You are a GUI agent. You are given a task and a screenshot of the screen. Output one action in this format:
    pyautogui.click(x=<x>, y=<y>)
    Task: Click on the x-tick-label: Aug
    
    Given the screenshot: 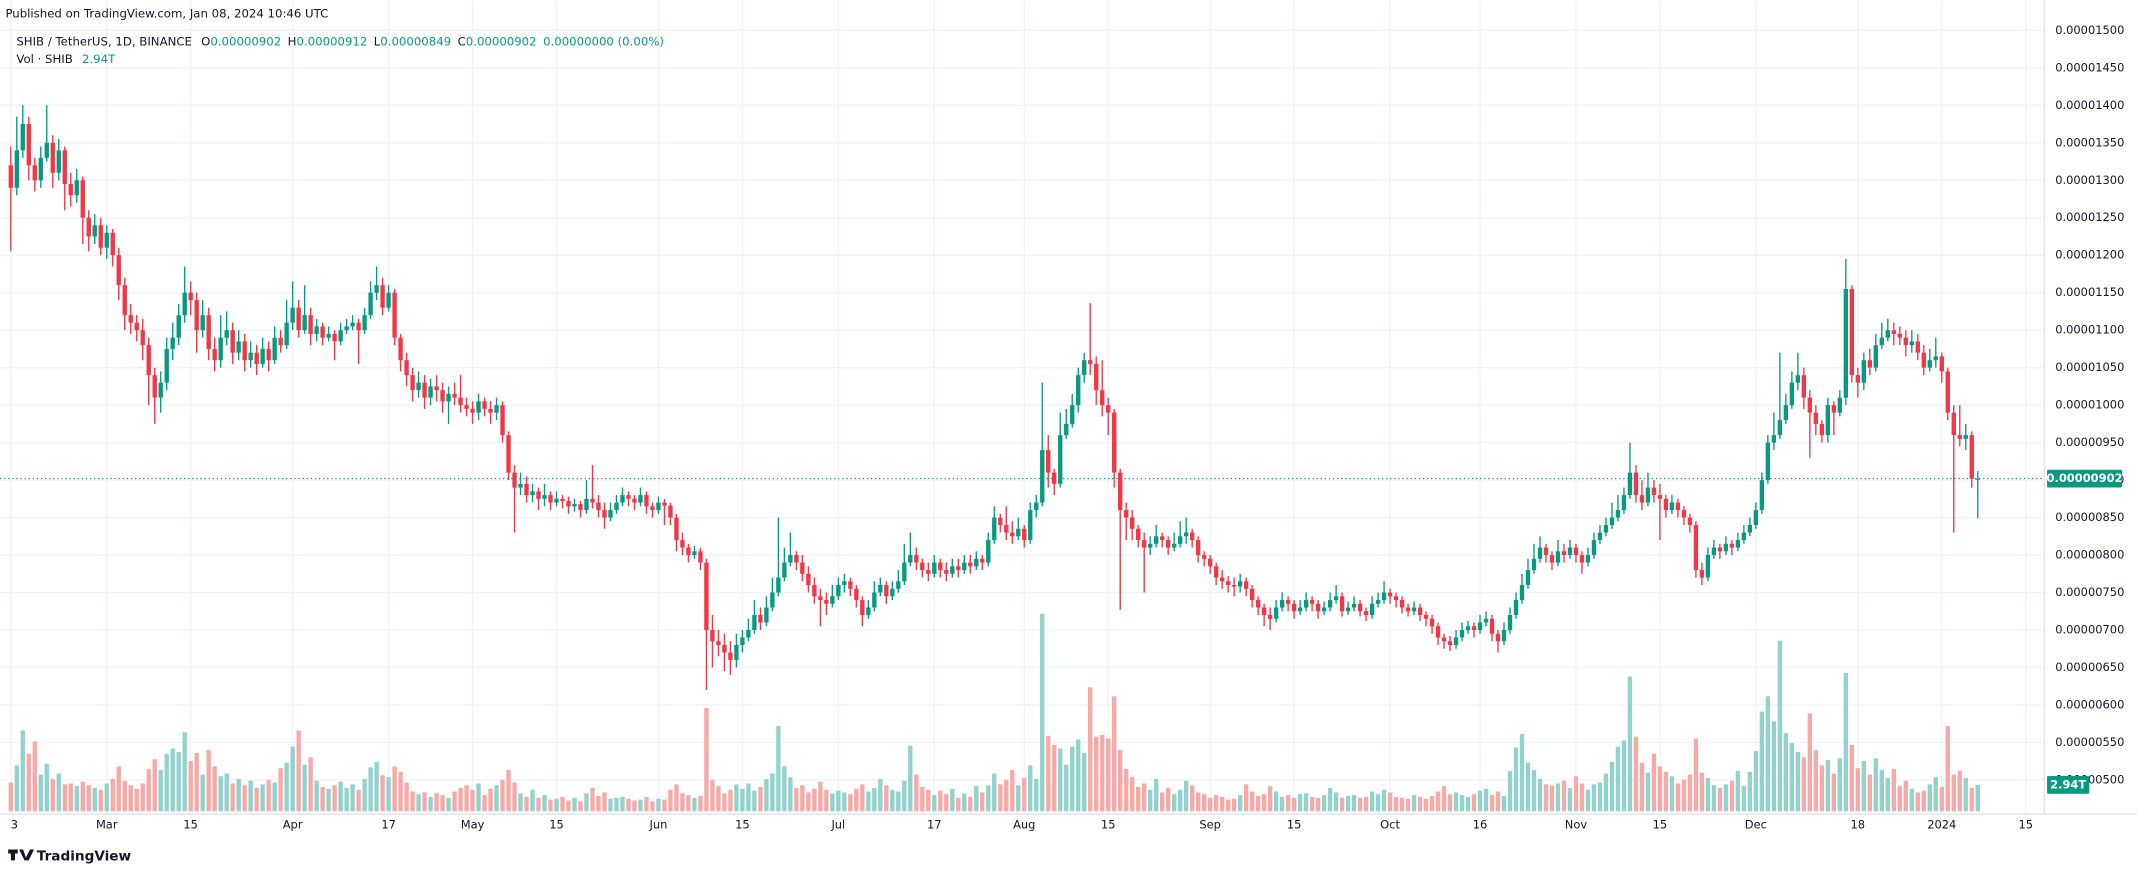 What is the action you would take?
    pyautogui.click(x=1024, y=824)
    